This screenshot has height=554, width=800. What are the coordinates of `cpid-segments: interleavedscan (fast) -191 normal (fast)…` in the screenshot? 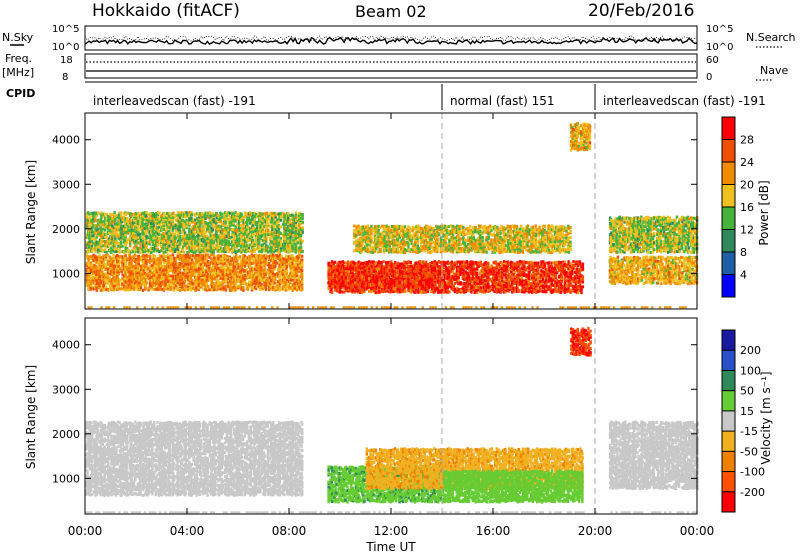 It's located at (429, 97).